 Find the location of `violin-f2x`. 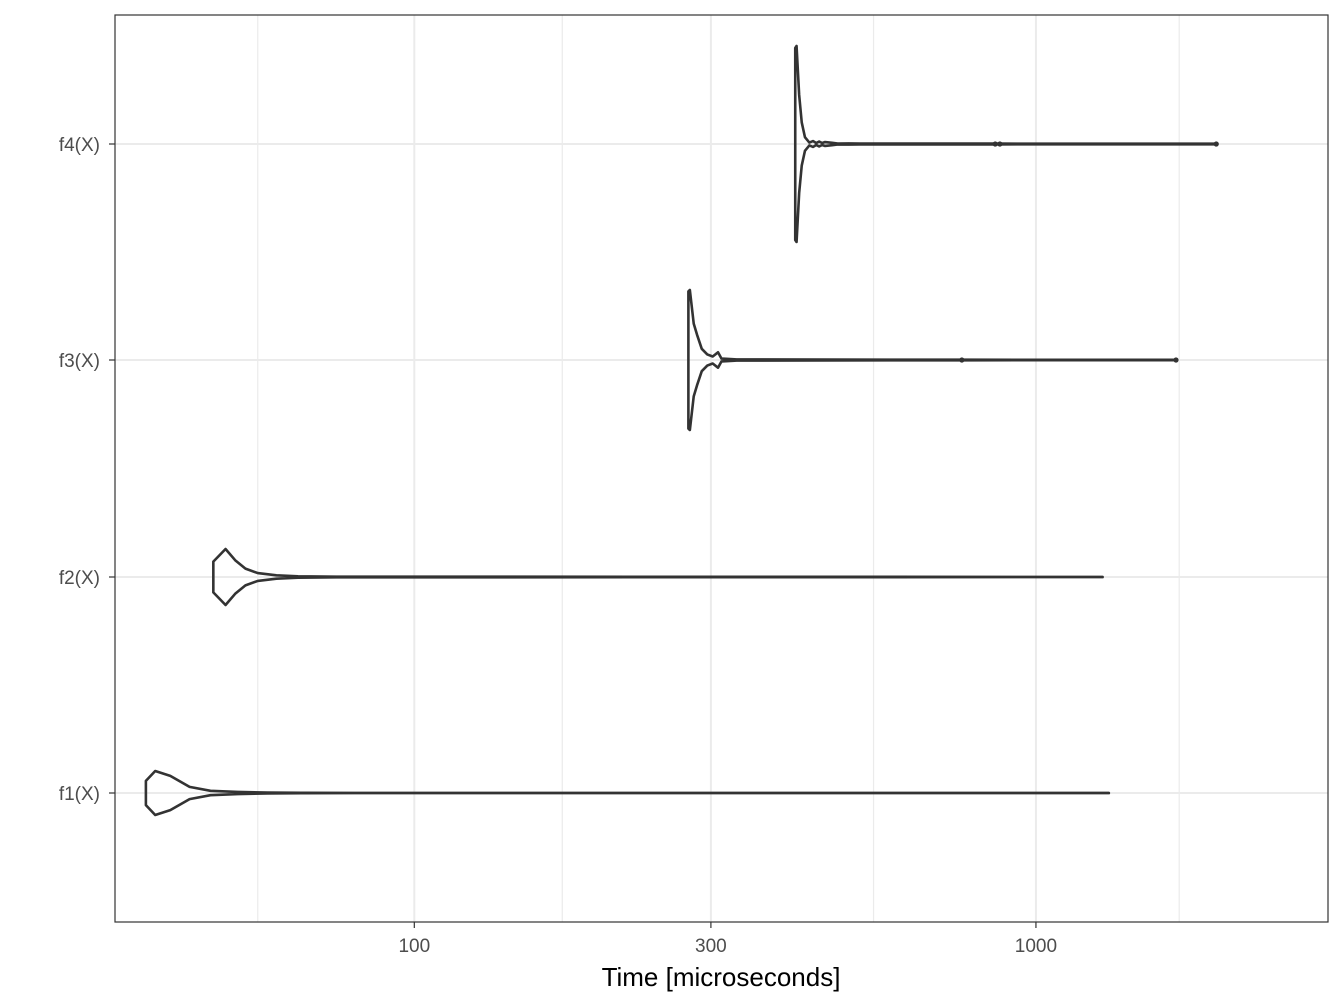

violin-f2x is located at coordinates (658, 577).